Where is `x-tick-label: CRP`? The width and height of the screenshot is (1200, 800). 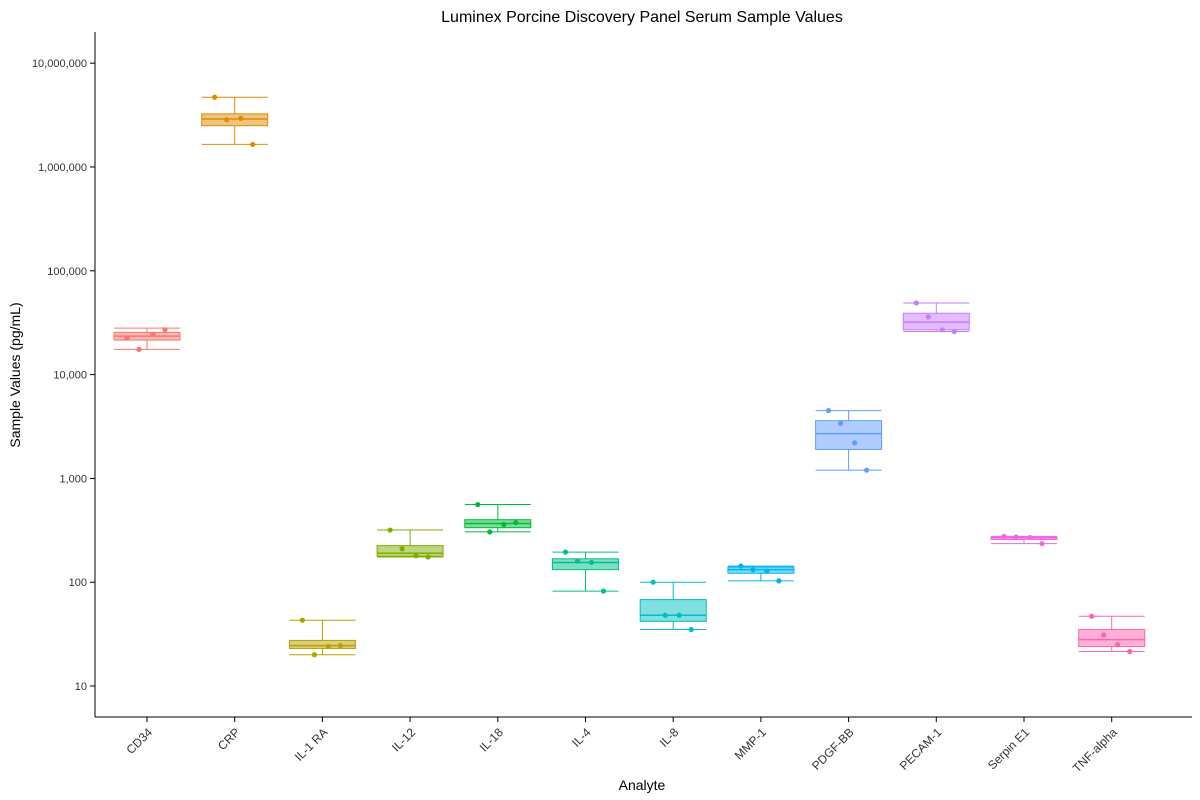
x-tick-label: CRP is located at coordinates (229, 739).